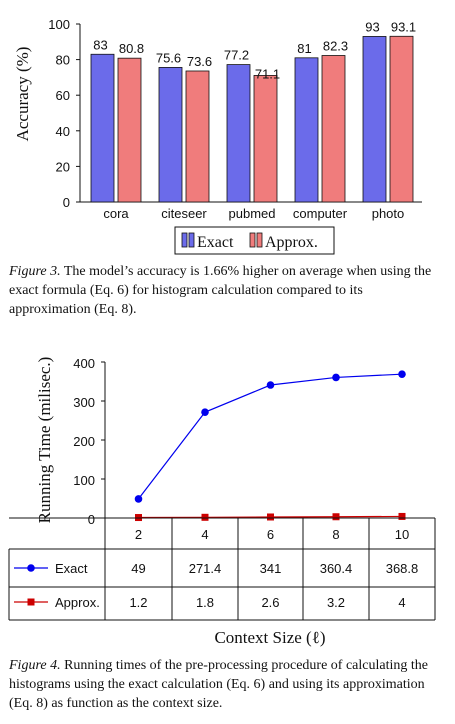  Describe the element at coordinates (270, 602) in the screenshot. I see `table-cell: 2.6` at that location.